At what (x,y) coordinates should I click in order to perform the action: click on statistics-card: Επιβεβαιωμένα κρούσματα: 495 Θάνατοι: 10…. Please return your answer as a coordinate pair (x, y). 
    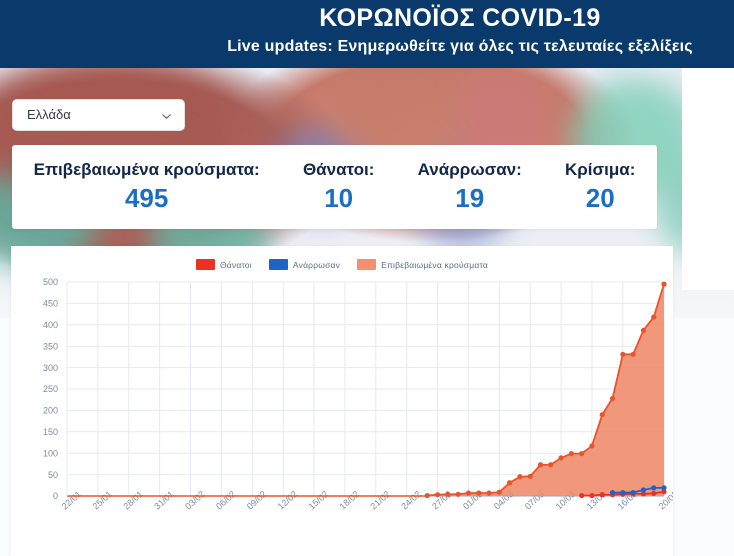
    Looking at the image, I should click on (334, 187).